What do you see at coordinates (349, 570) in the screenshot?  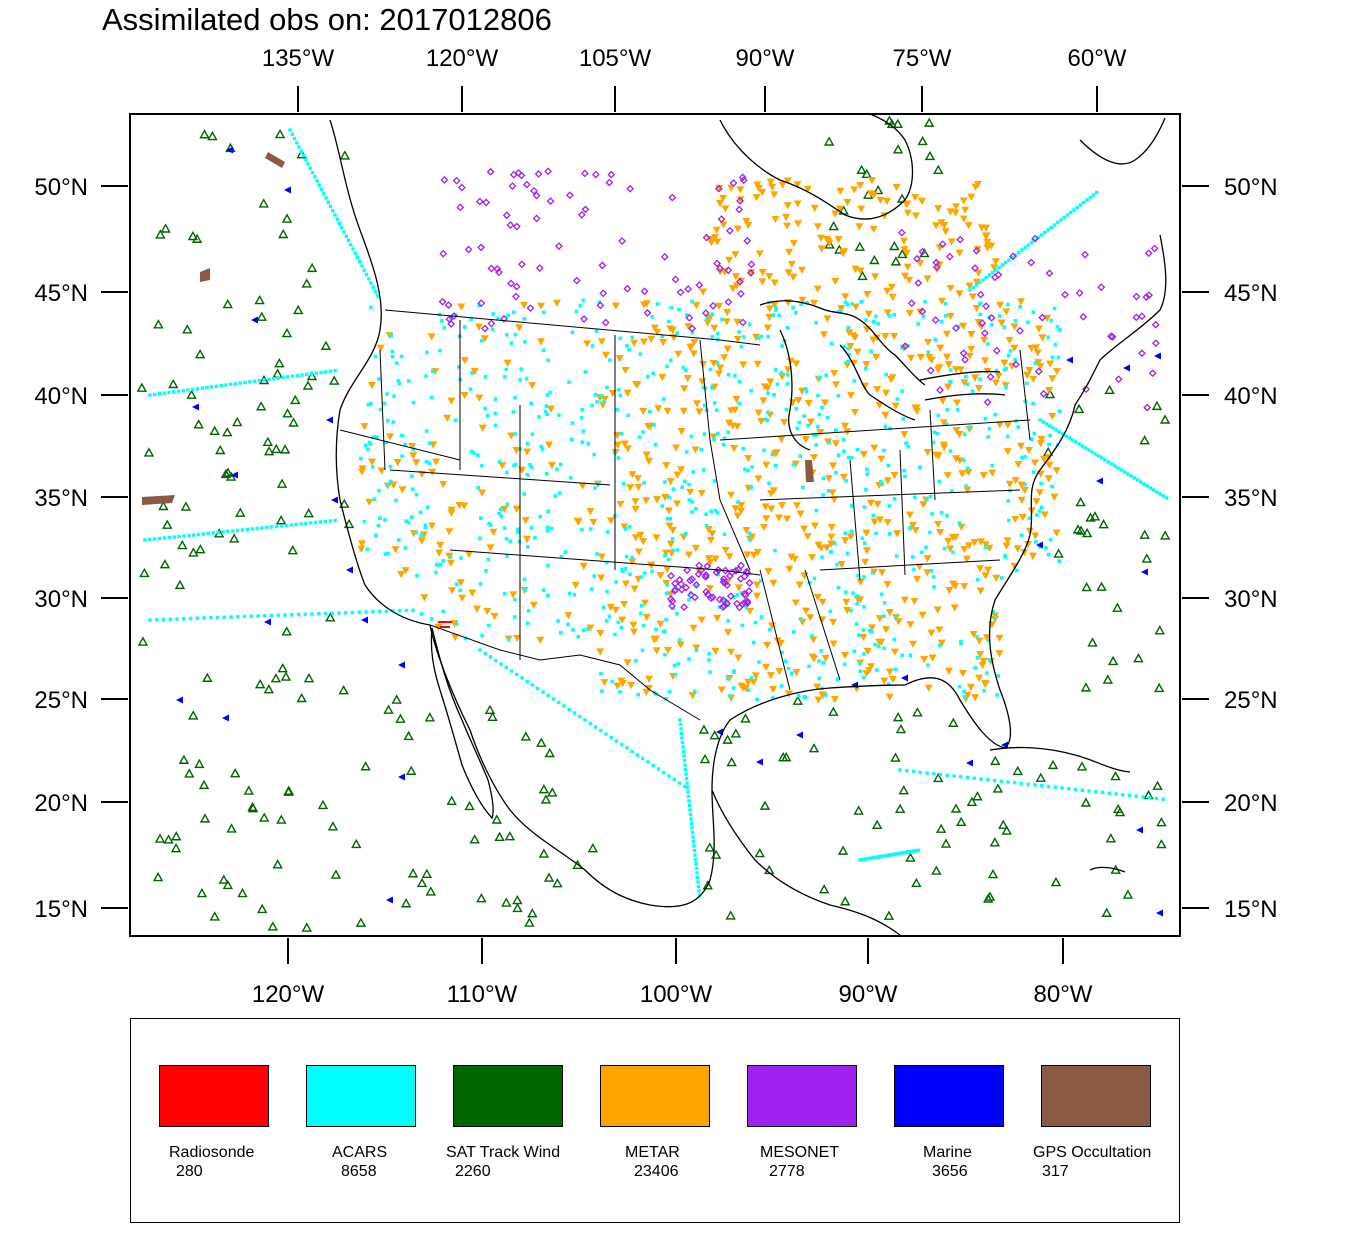 I see `marine-point` at bounding box center [349, 570].